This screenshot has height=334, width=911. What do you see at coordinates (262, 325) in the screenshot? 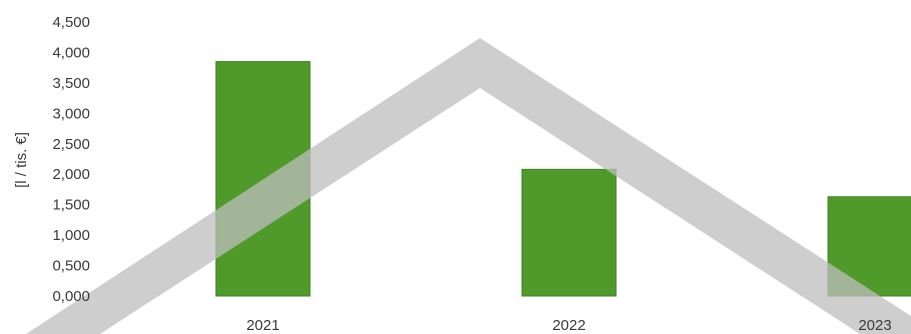
I see `x-category-label: 2021` at bounding box center [262, 325].